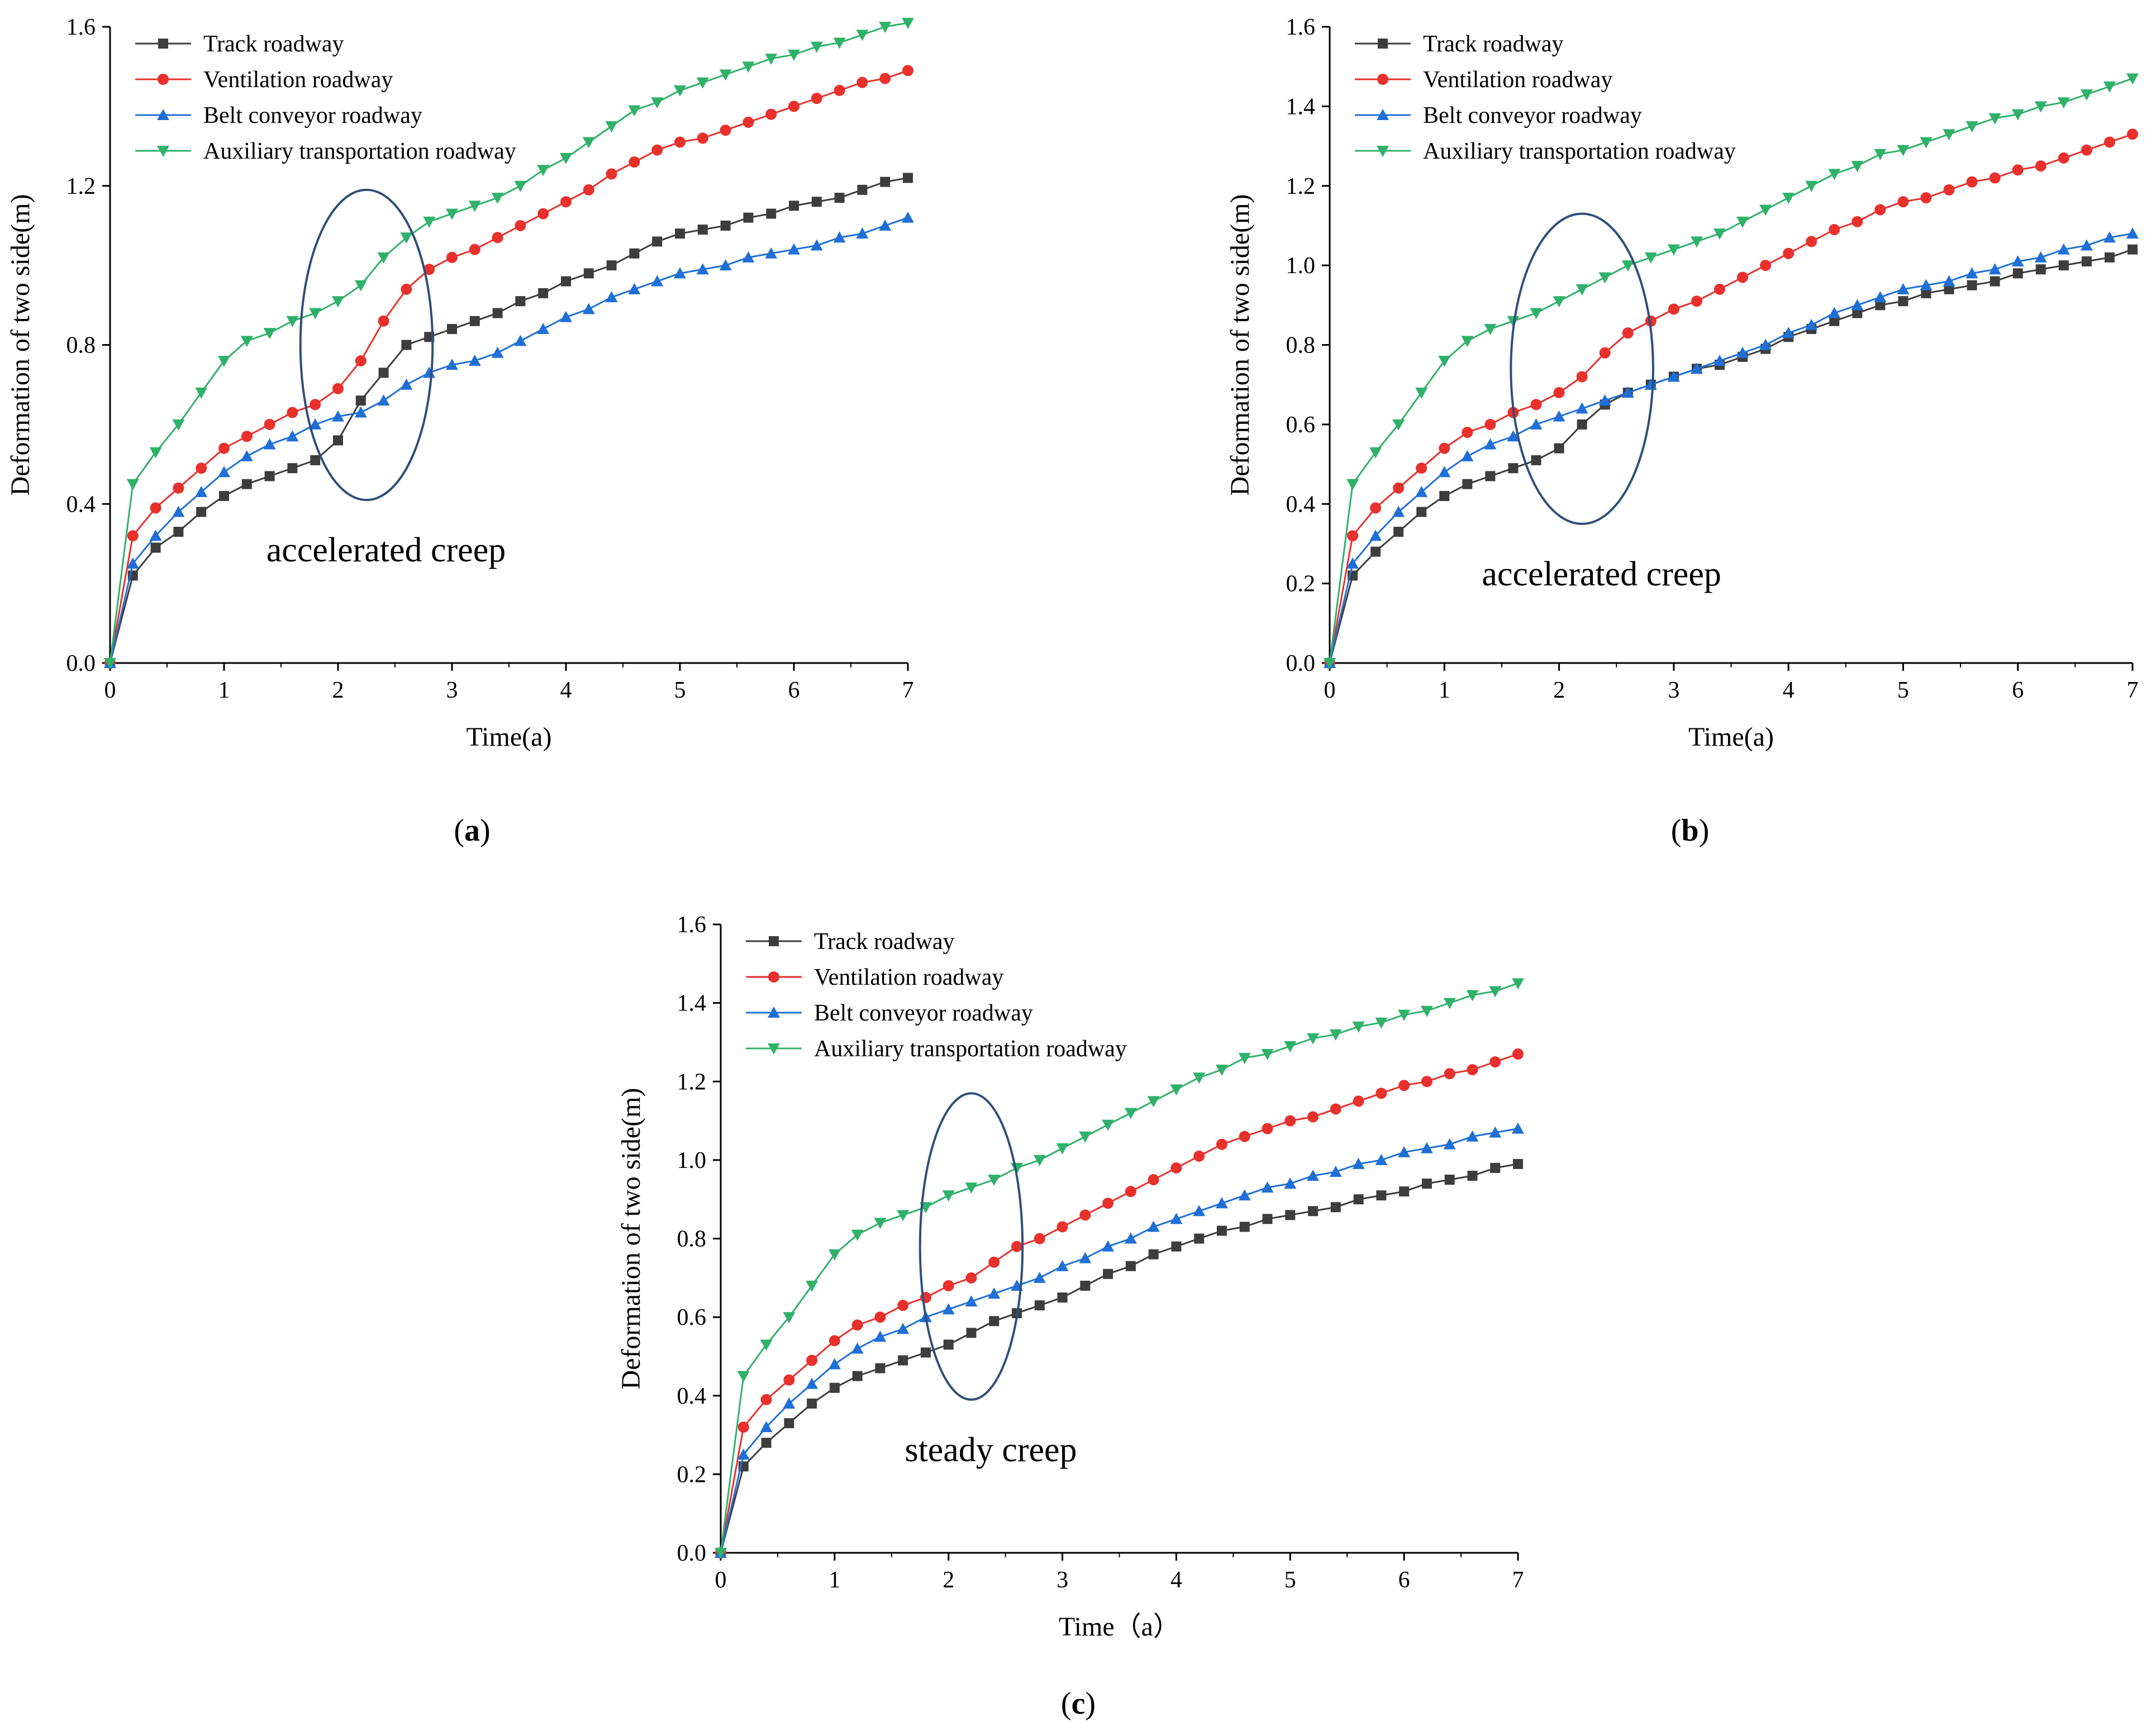 This screenshot has height=1736, width=2156. Describe the element at coordinates (692, 1396) in the screenshot. I see `y-tick-label: 0.4` at that location.